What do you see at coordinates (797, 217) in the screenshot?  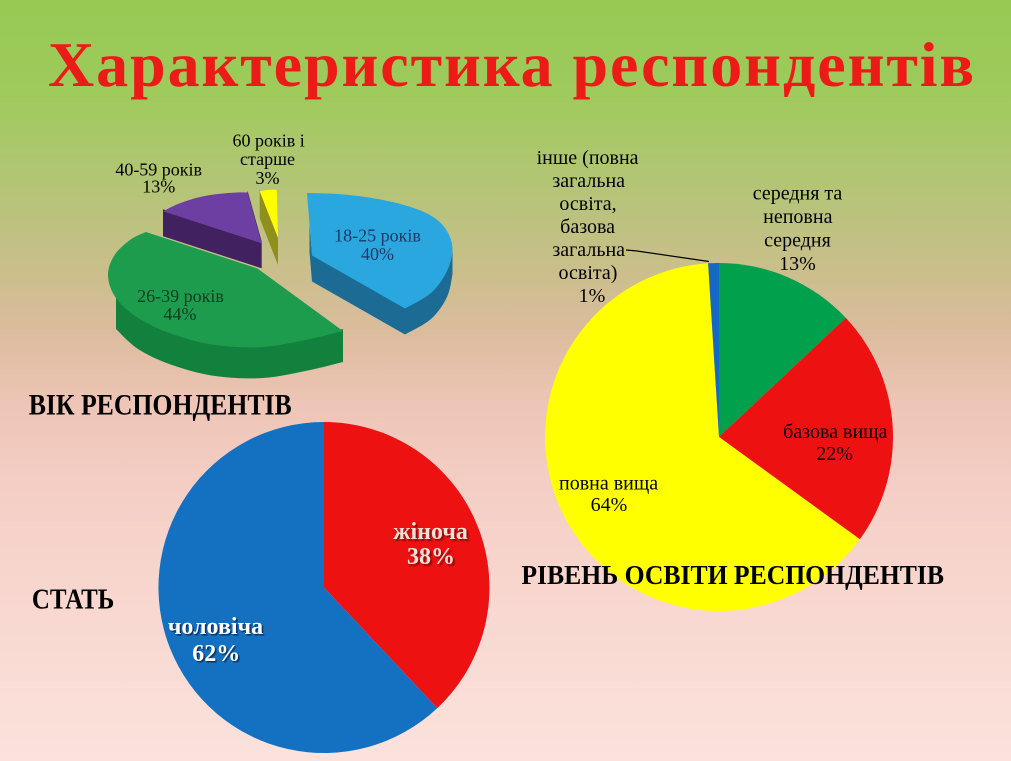 I see `svg-text: неповна` at bounding box center [797, 217].